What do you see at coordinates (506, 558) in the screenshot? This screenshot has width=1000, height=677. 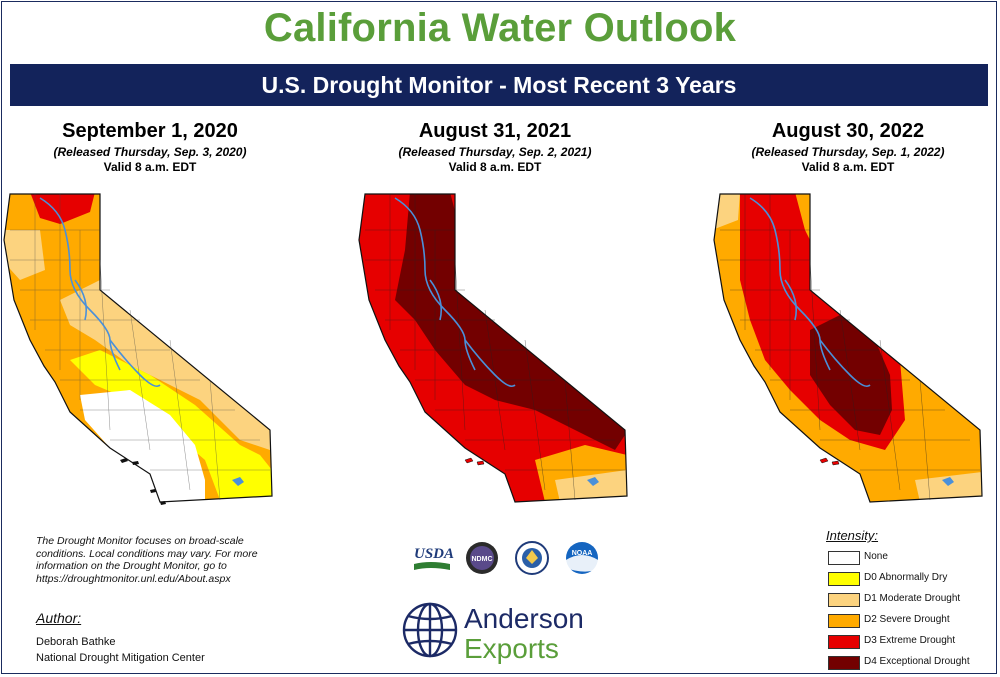 I see `partner-logos: USDA NDMC NOAA` at bounding box center [506, 558].